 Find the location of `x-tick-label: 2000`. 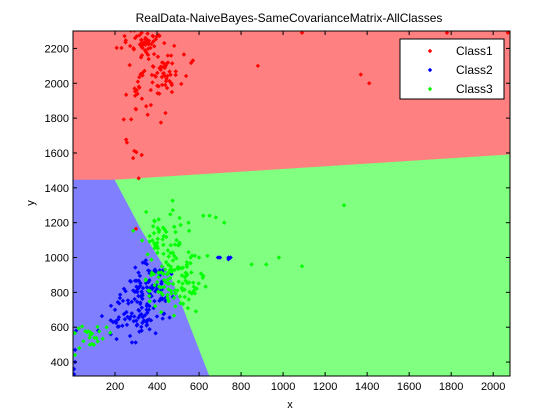

x-tick-label: 2000 is located at coordinates (493, 387).